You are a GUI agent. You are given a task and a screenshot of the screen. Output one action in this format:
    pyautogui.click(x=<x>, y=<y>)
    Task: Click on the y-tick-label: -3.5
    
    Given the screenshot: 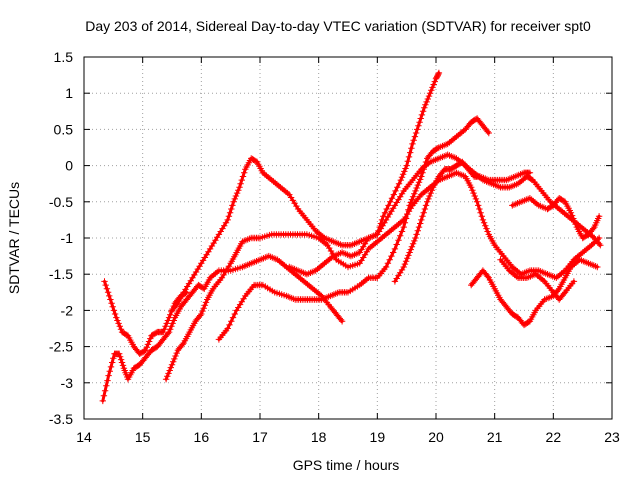 What is the action you would take?
    pyautogui.click(x=61, y=419)
    